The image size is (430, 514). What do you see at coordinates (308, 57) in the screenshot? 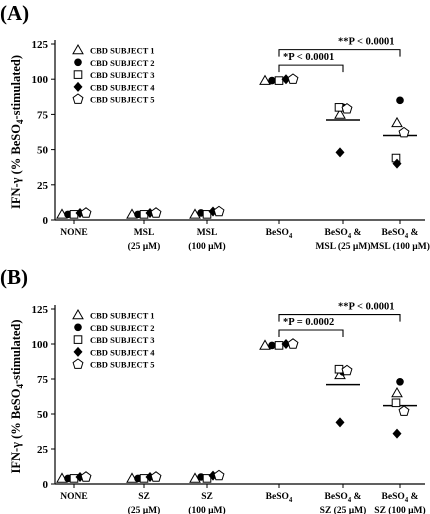
I see `significance-label: *P < 0.0001` at bounding box center [308, 57].